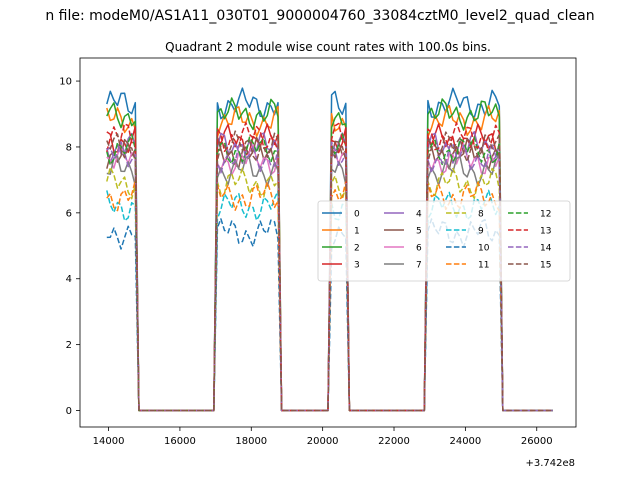 The width and height of the screenshot is (640, 480). What do you see at coordinates (537, 441) in the screenshot?
I see `x-tick-label: 26000` at bounding box center [537, 441].